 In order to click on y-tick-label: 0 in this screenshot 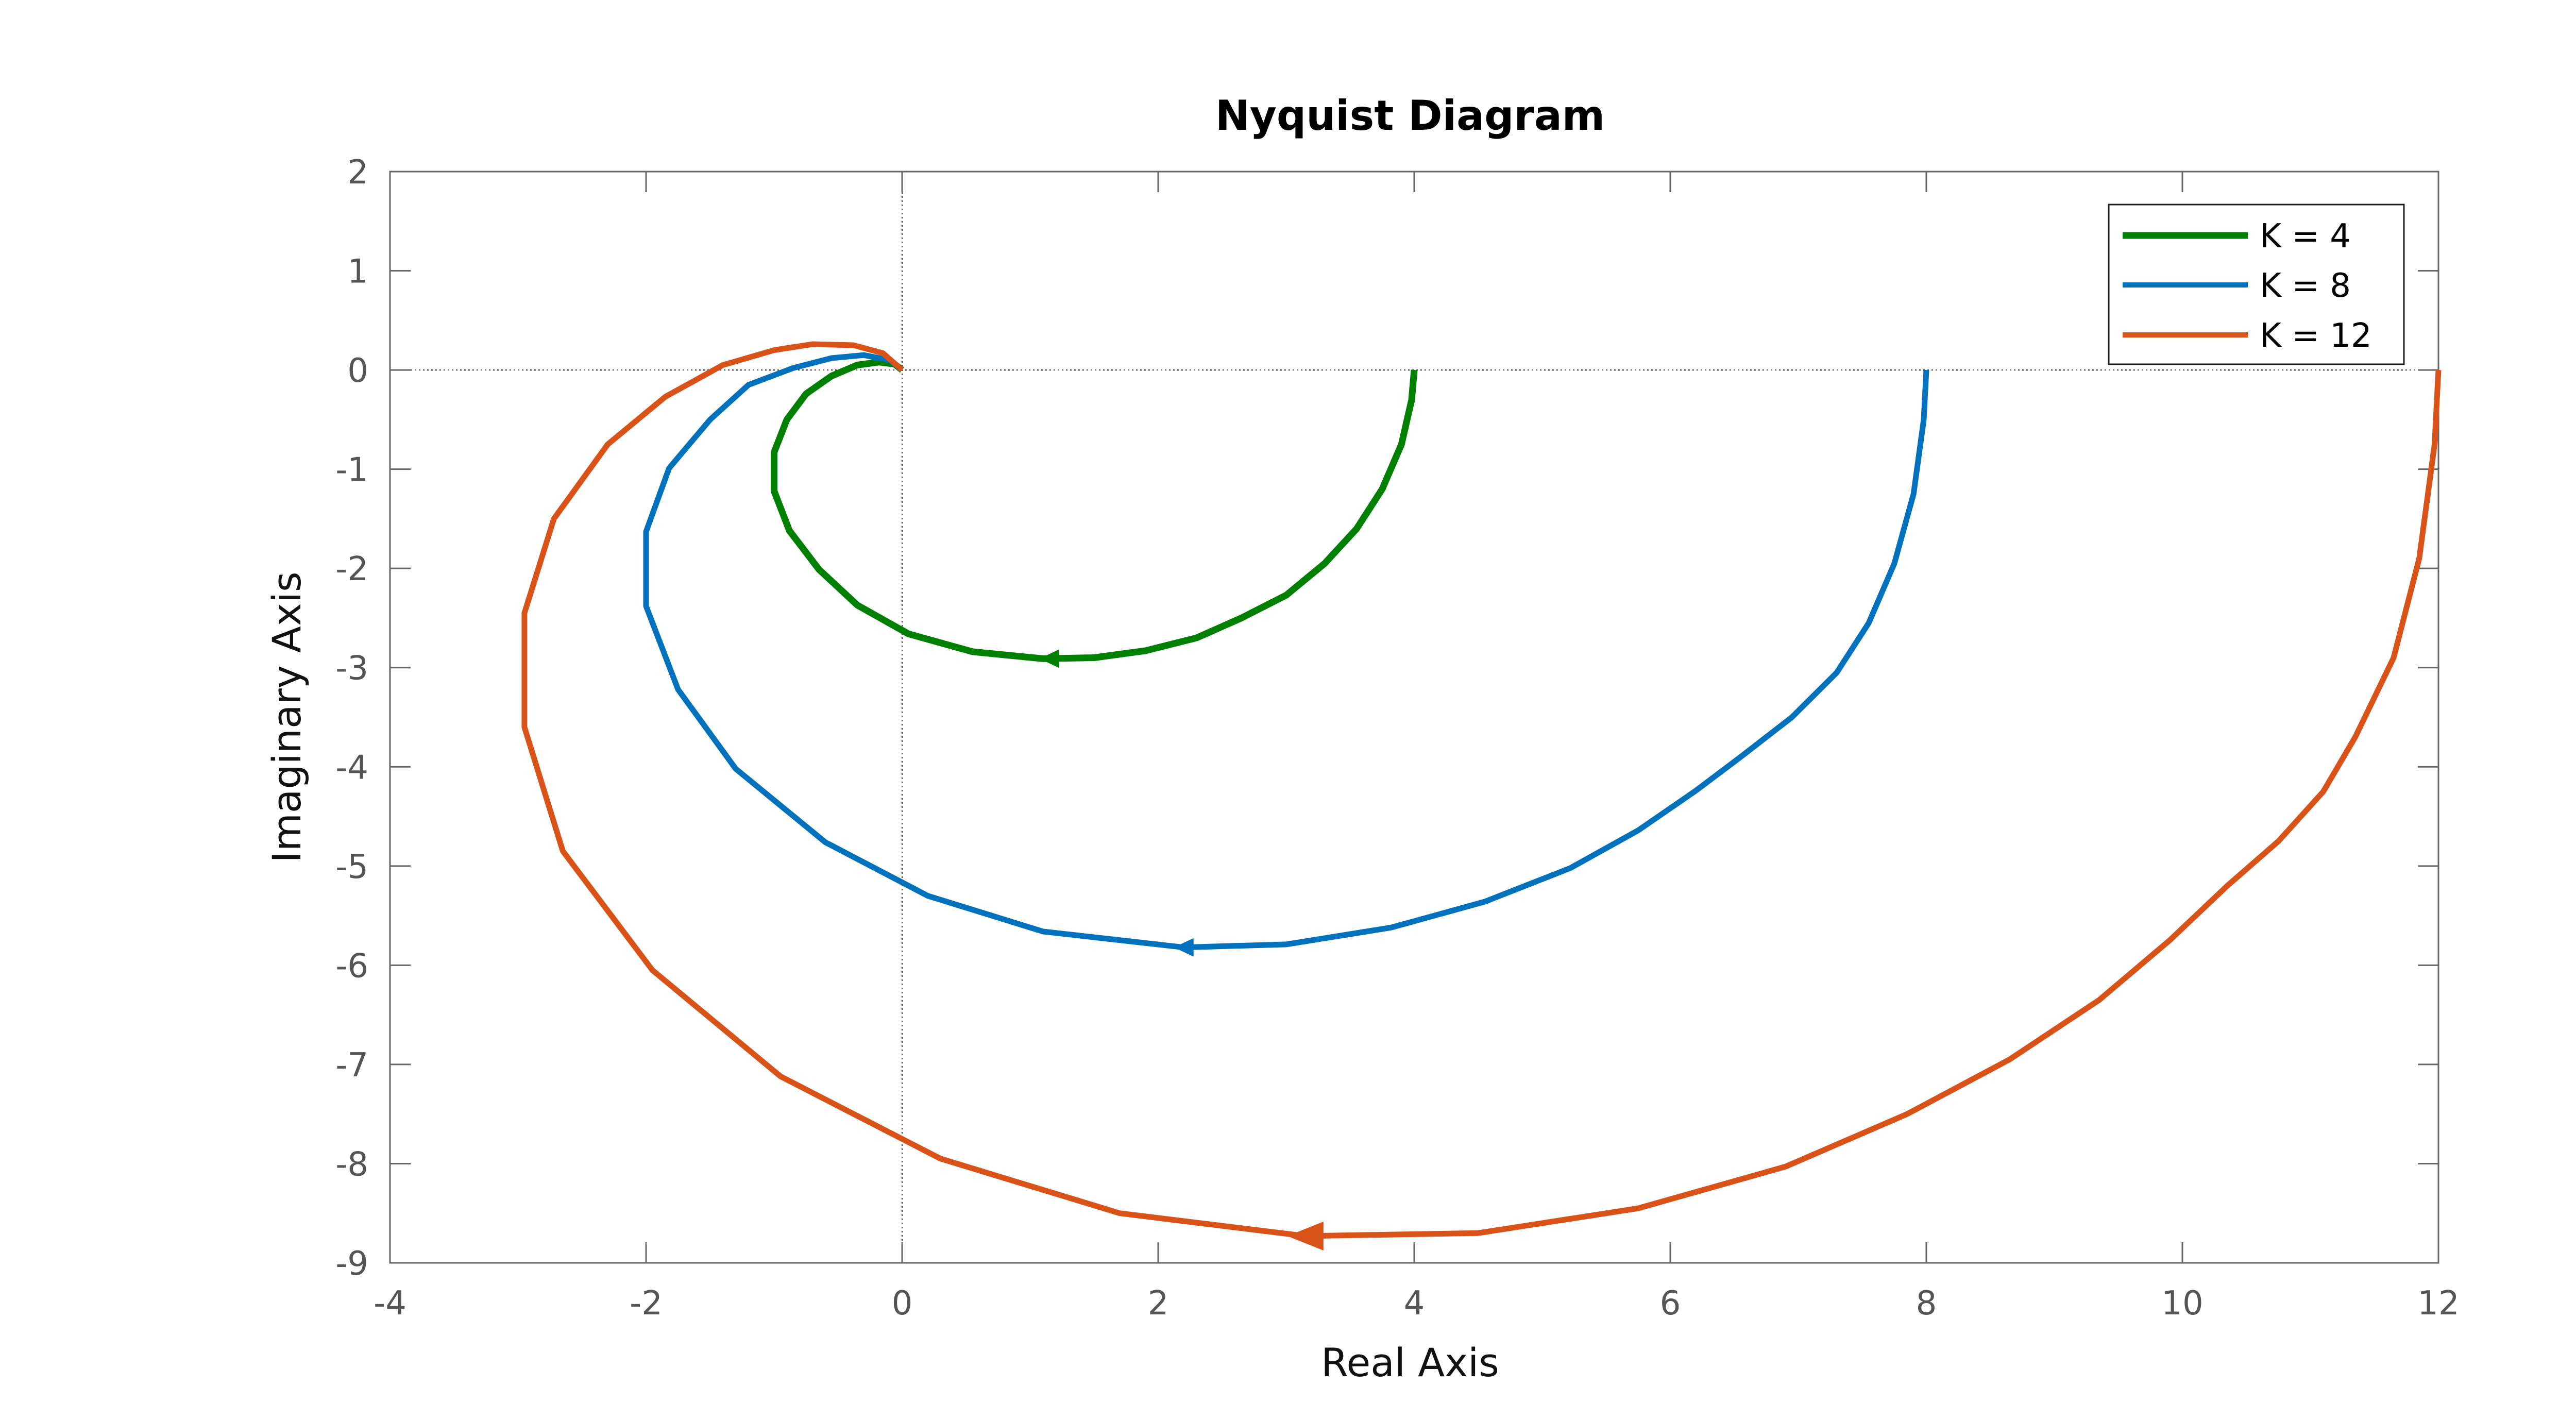, I will do `click(357, 371)`.